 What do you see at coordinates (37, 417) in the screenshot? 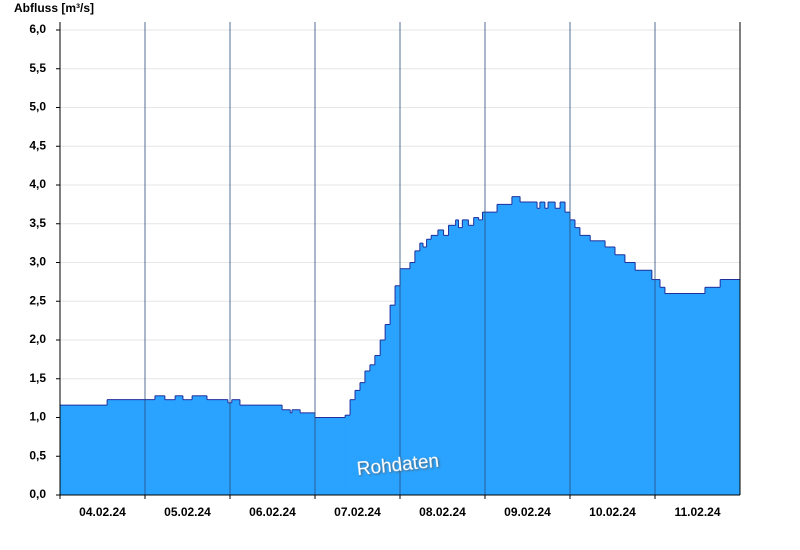
I see `y-tick-label: 1,0` at bounding box center [37, 417].